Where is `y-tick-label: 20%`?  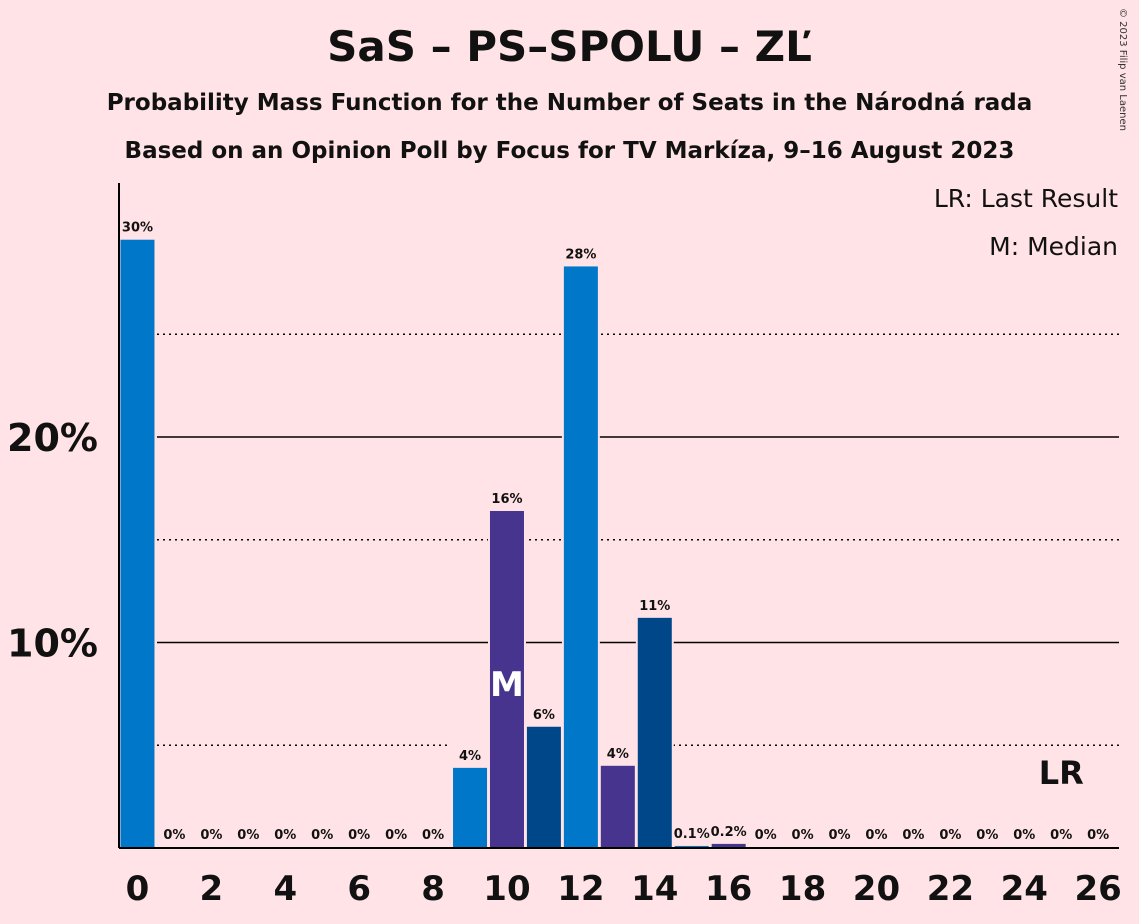 y-tick-label: 20% is located at coordinates (52, 438).